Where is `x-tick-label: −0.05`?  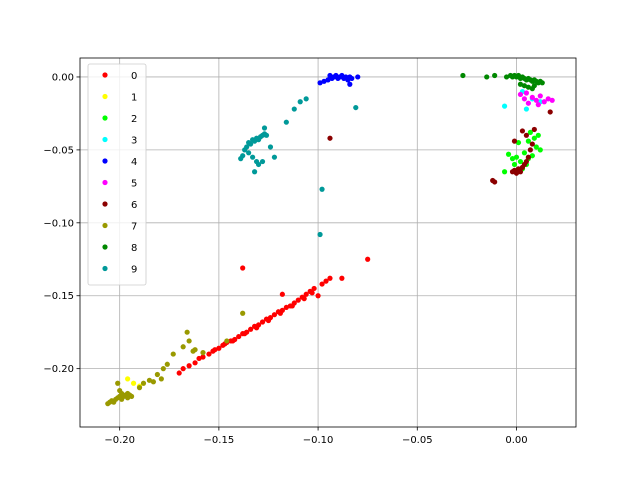
x-tick-label: −0.05 is located at coordinates (417, 440).